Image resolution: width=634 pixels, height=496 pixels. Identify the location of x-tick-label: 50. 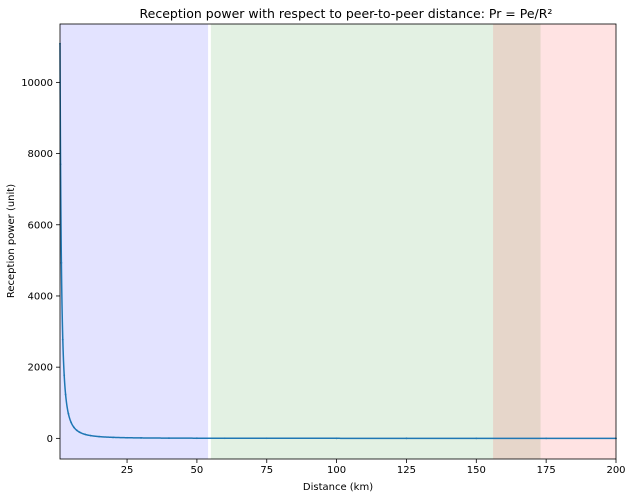
(197, 470).